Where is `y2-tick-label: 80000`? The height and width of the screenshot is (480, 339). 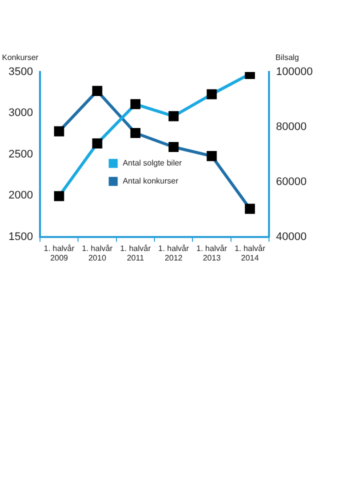 y2-tick-label: 80000 is located at coordinates (291, 126).